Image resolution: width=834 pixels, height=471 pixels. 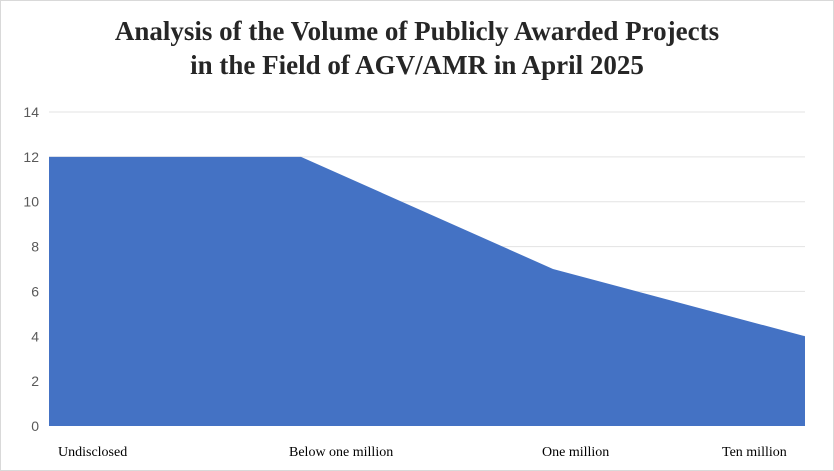 What do you see at coordinates (35, 336) in the screenshot?
I see `y-tick-label: 4` at bounding box center [35, 336].